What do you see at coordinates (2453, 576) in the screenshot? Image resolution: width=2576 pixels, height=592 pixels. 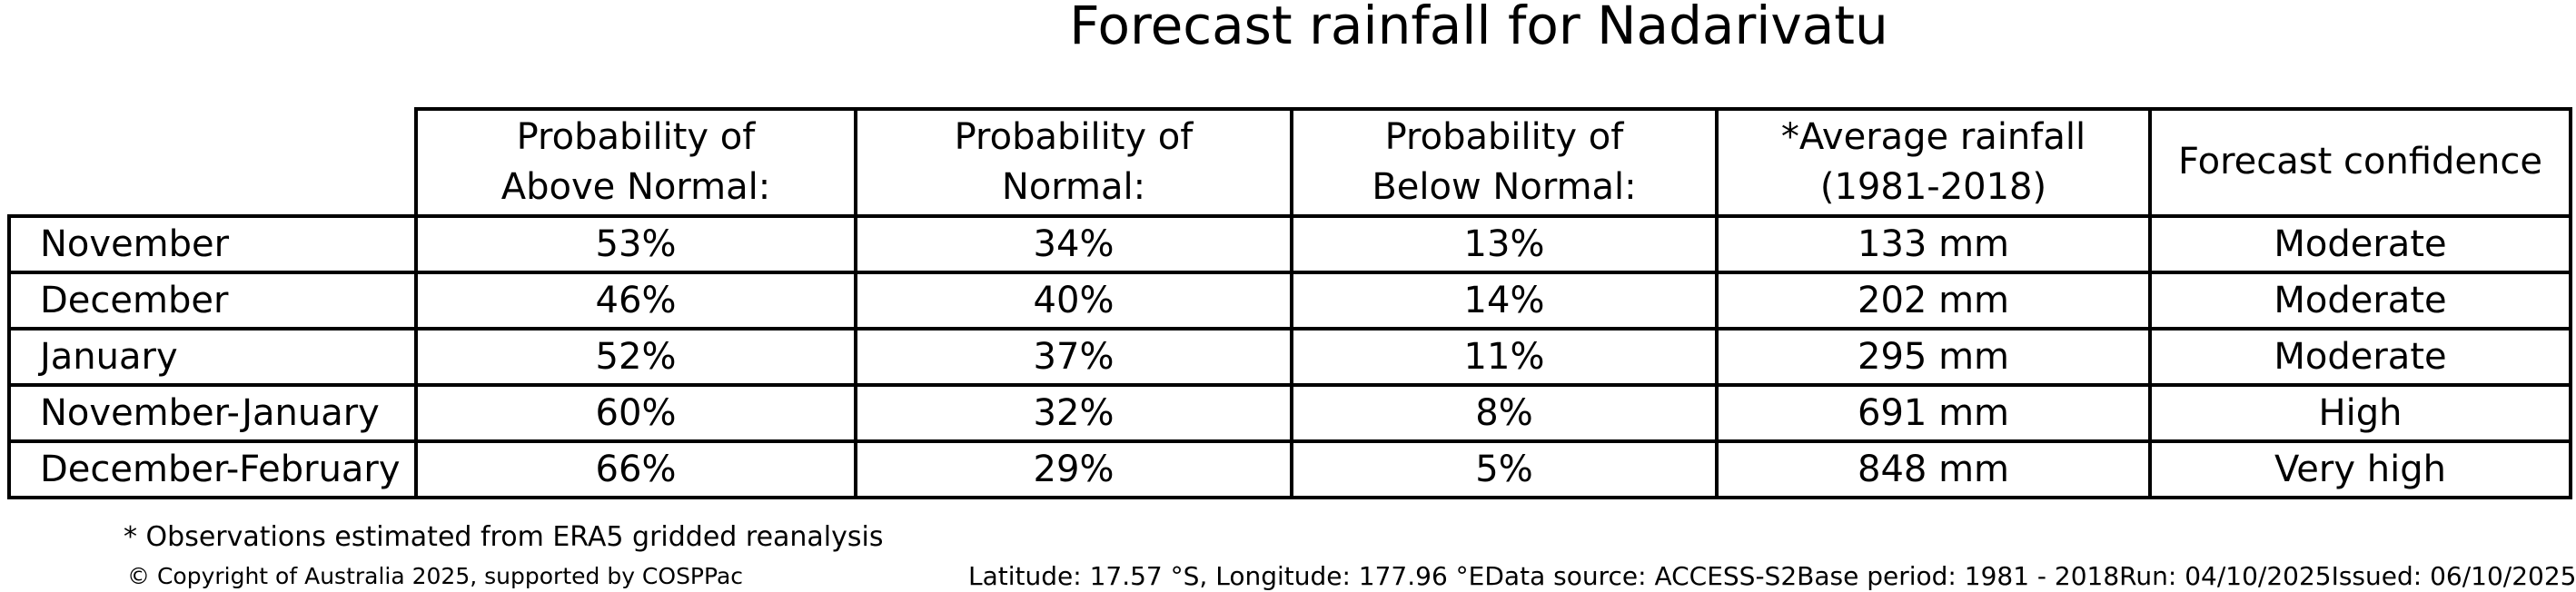 I see `footer-issued-date: Issued: 06/10/2025` at bounding box center [2453, 576].